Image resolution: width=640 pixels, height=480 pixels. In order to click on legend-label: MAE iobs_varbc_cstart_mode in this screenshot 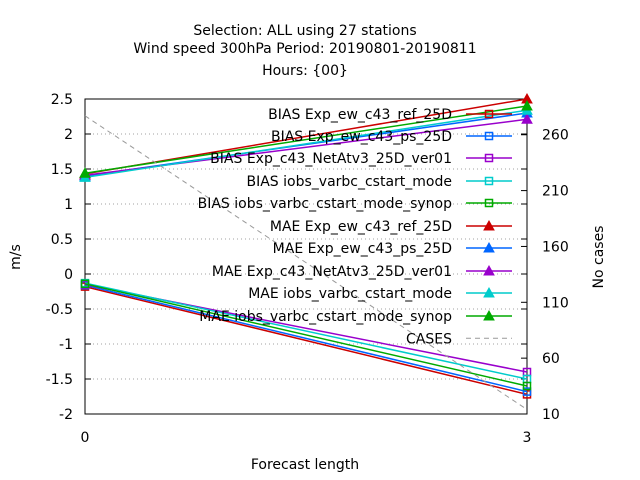, I will do `click(350, 294)`.